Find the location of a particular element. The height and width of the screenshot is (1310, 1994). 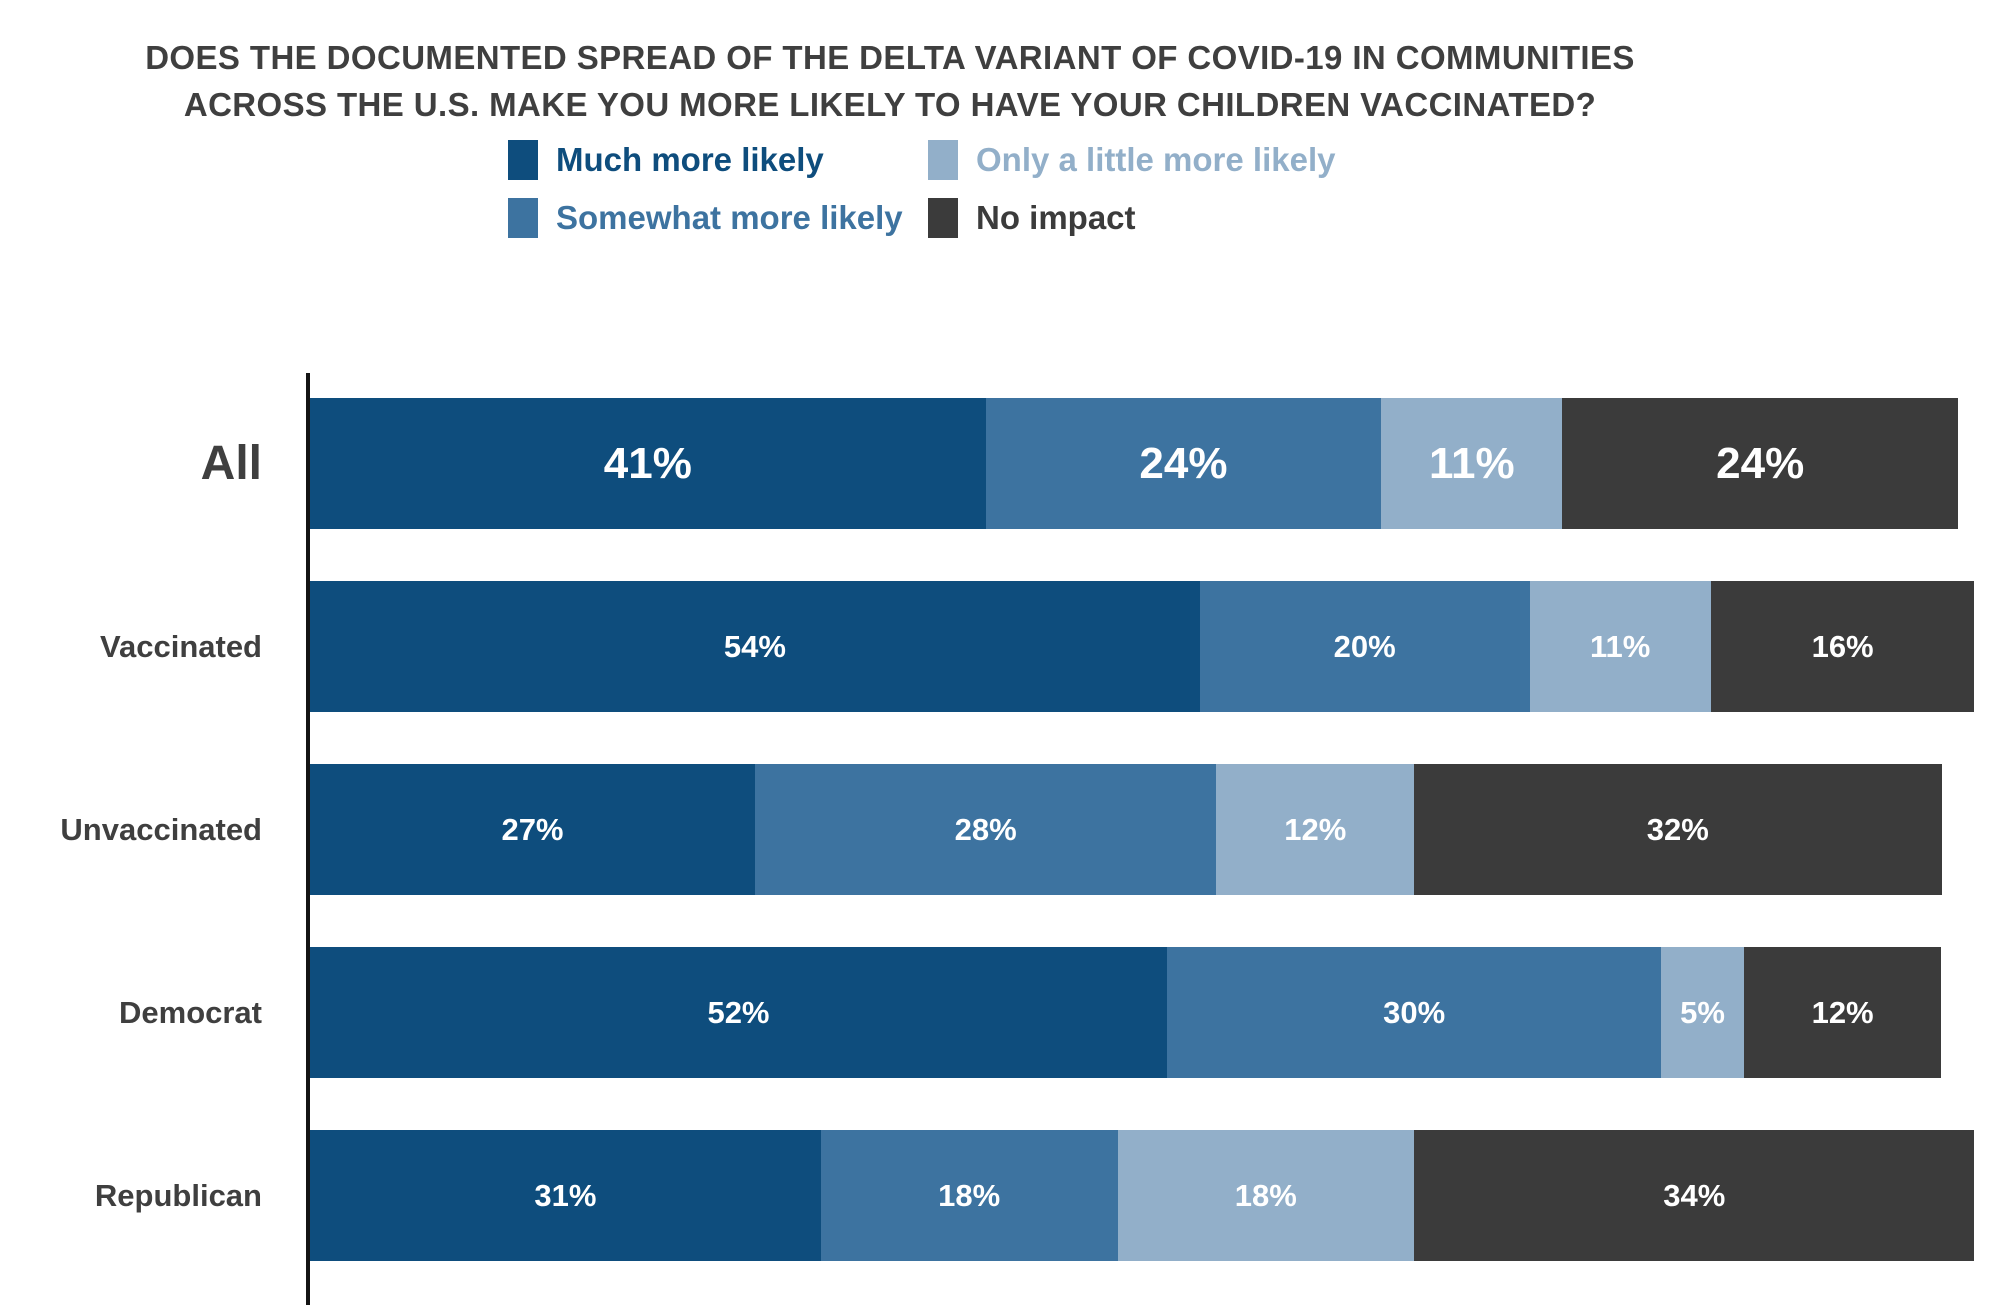

segment-value: 30% is located at coordinates (1414, 1012).